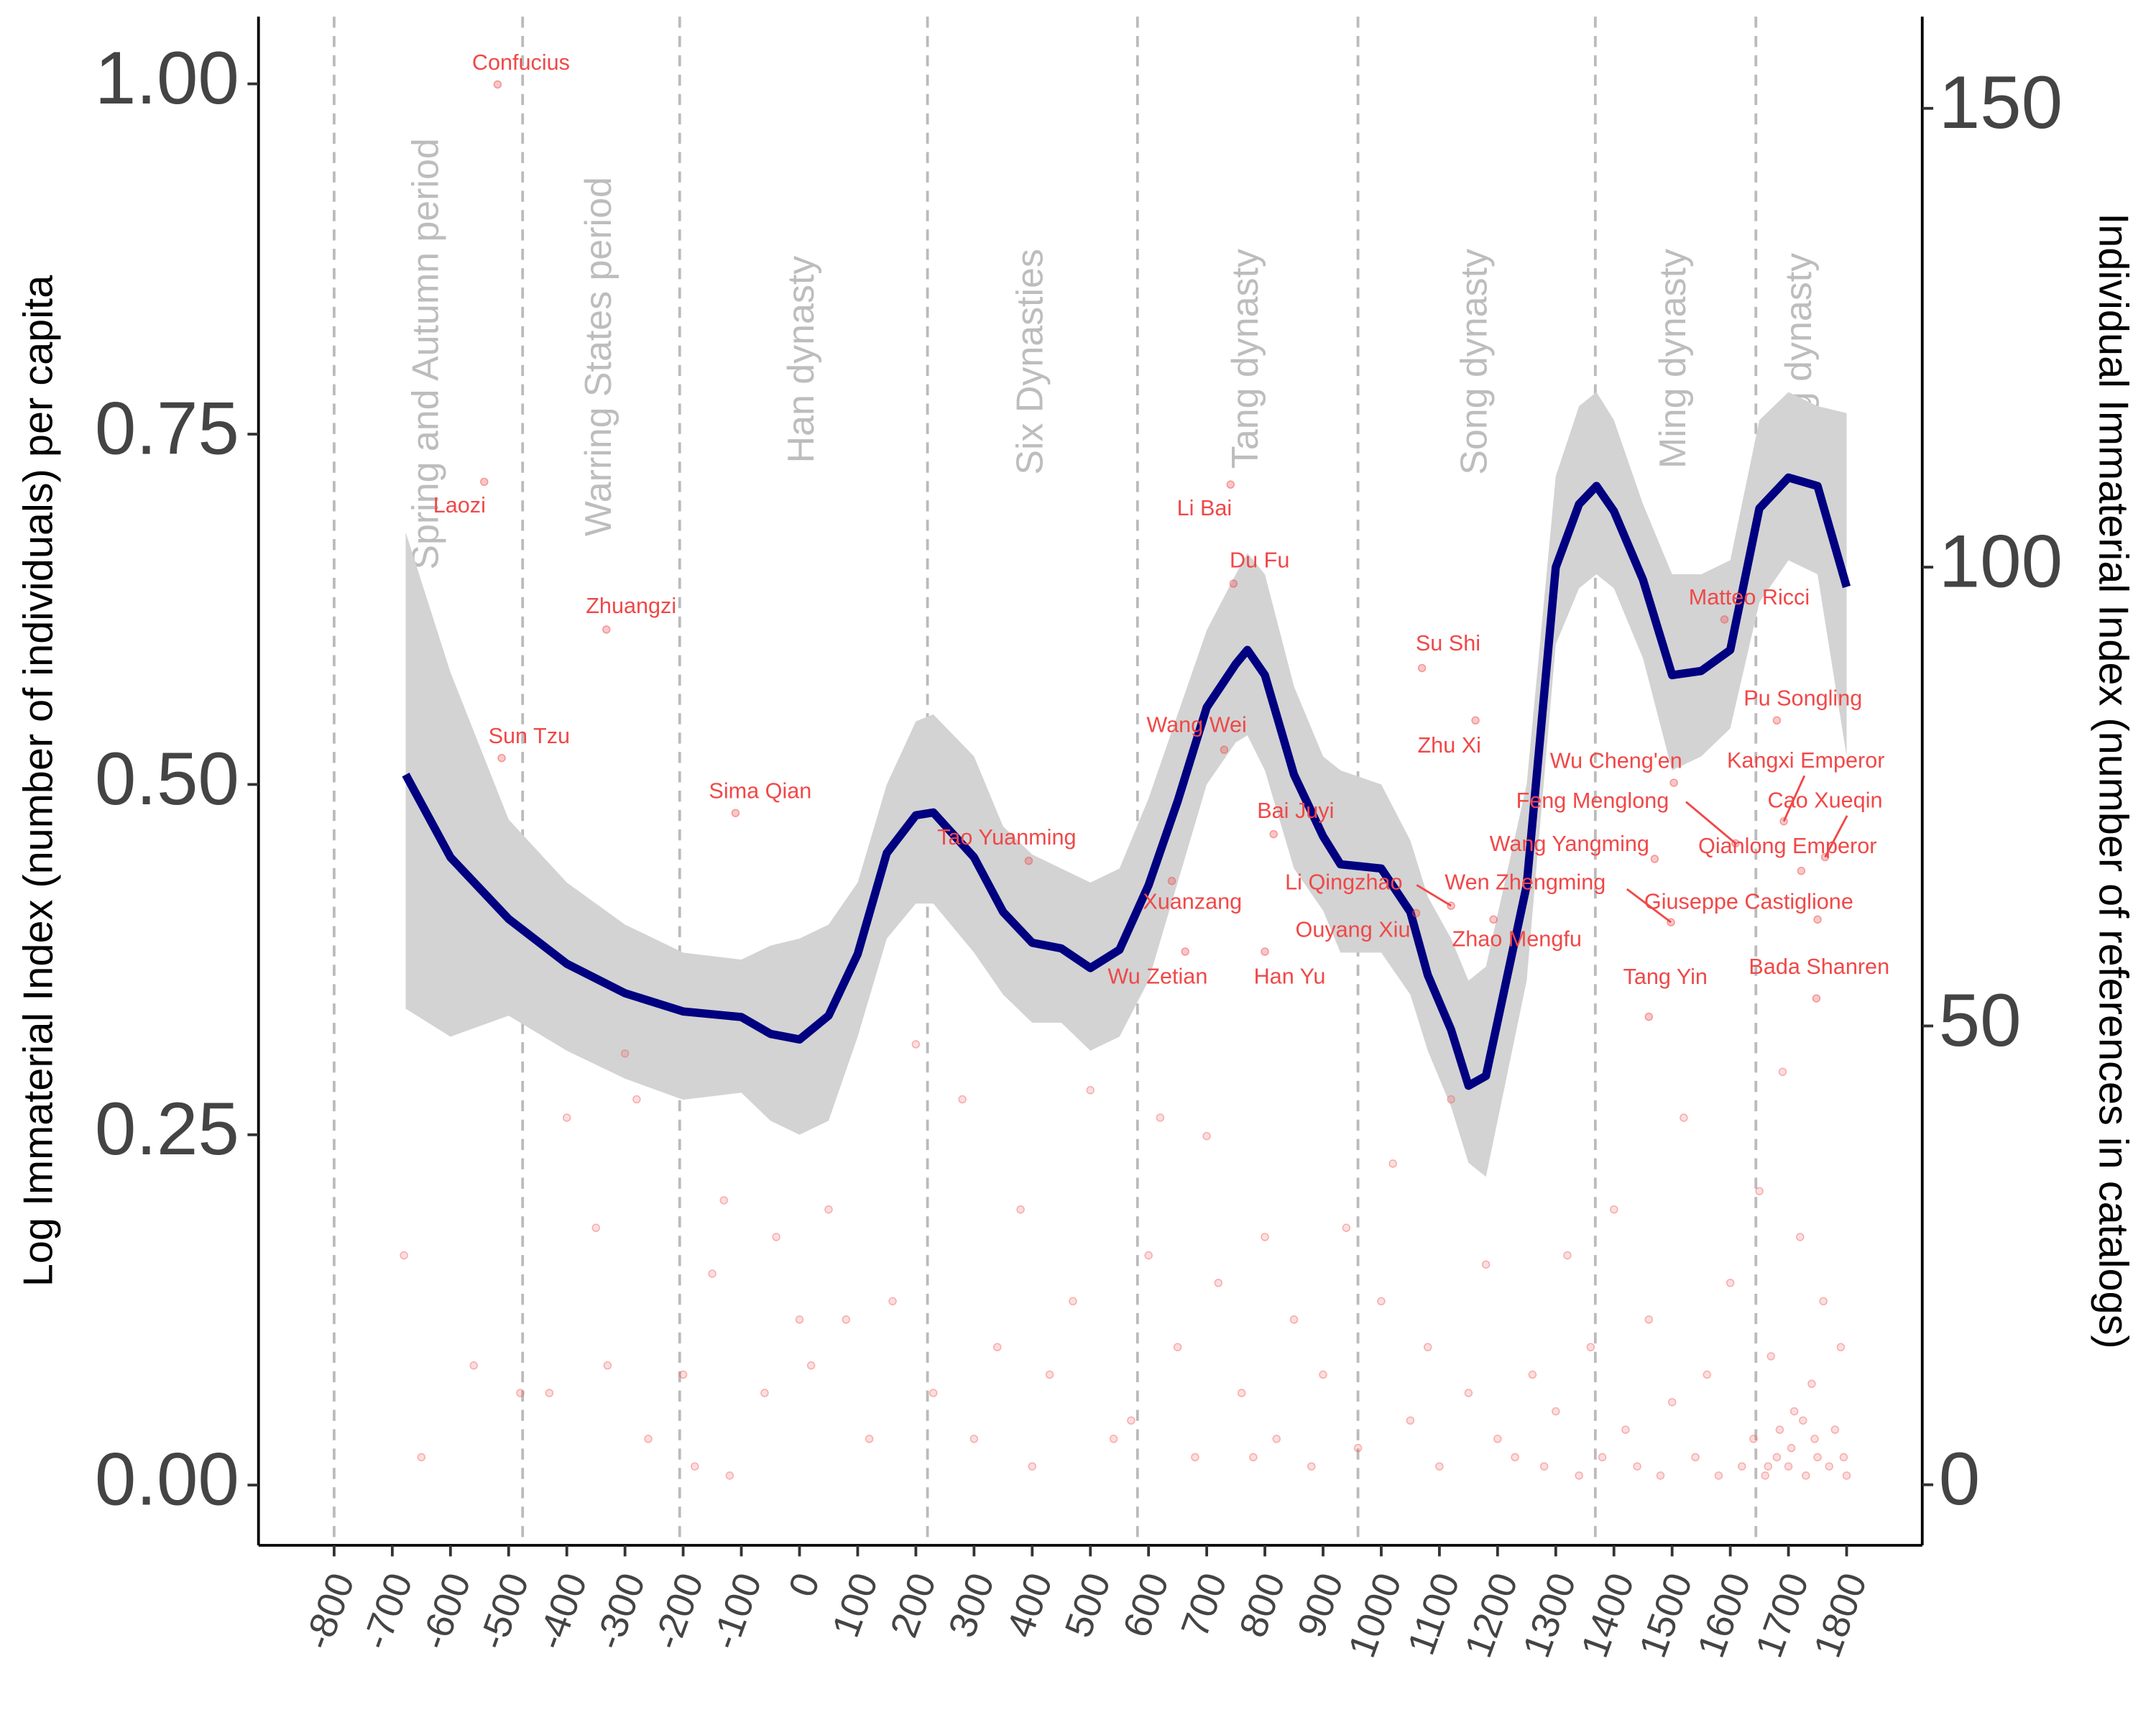 This screenshot has width=2156, height=1725. I want to click on x-tick-label: 700, so click(1204, 1605).